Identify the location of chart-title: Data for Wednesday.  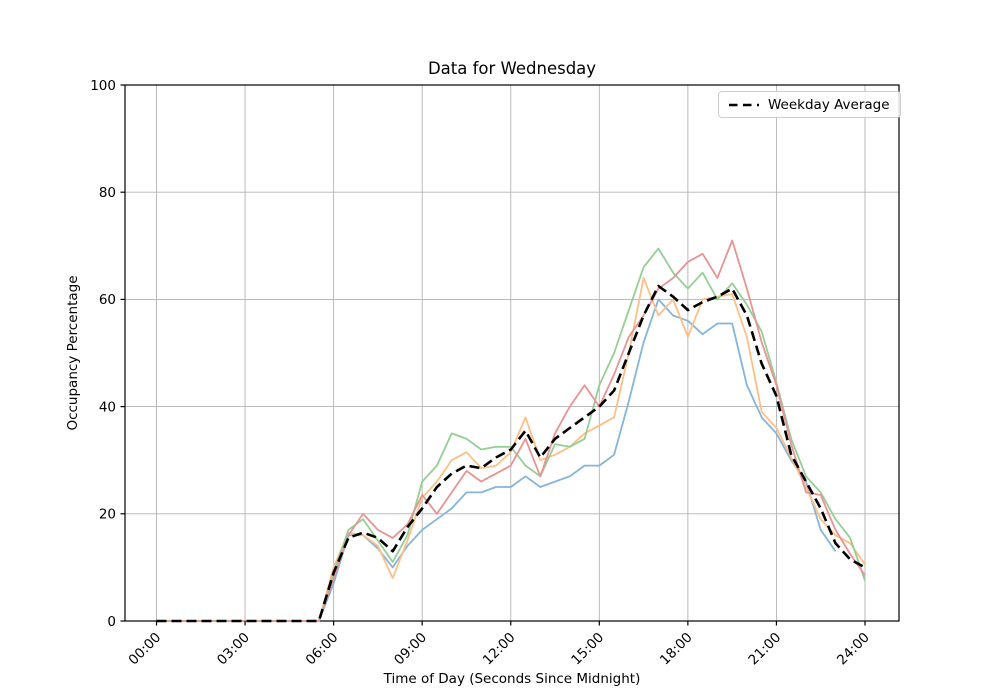
(512, 68).